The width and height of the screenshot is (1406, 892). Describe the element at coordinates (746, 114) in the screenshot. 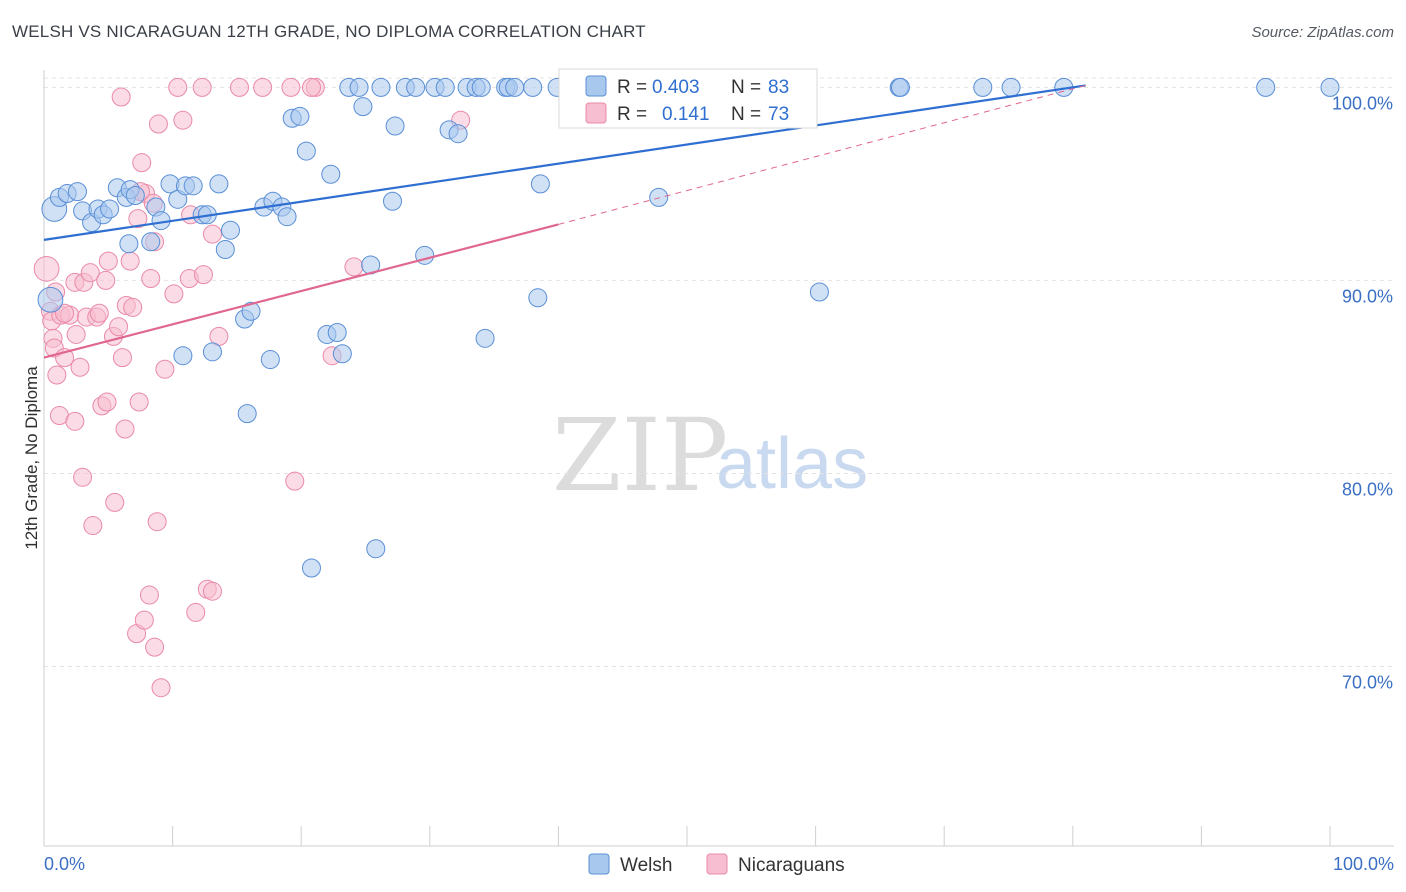

I see `legend-nica-n-label: N =` at that location.